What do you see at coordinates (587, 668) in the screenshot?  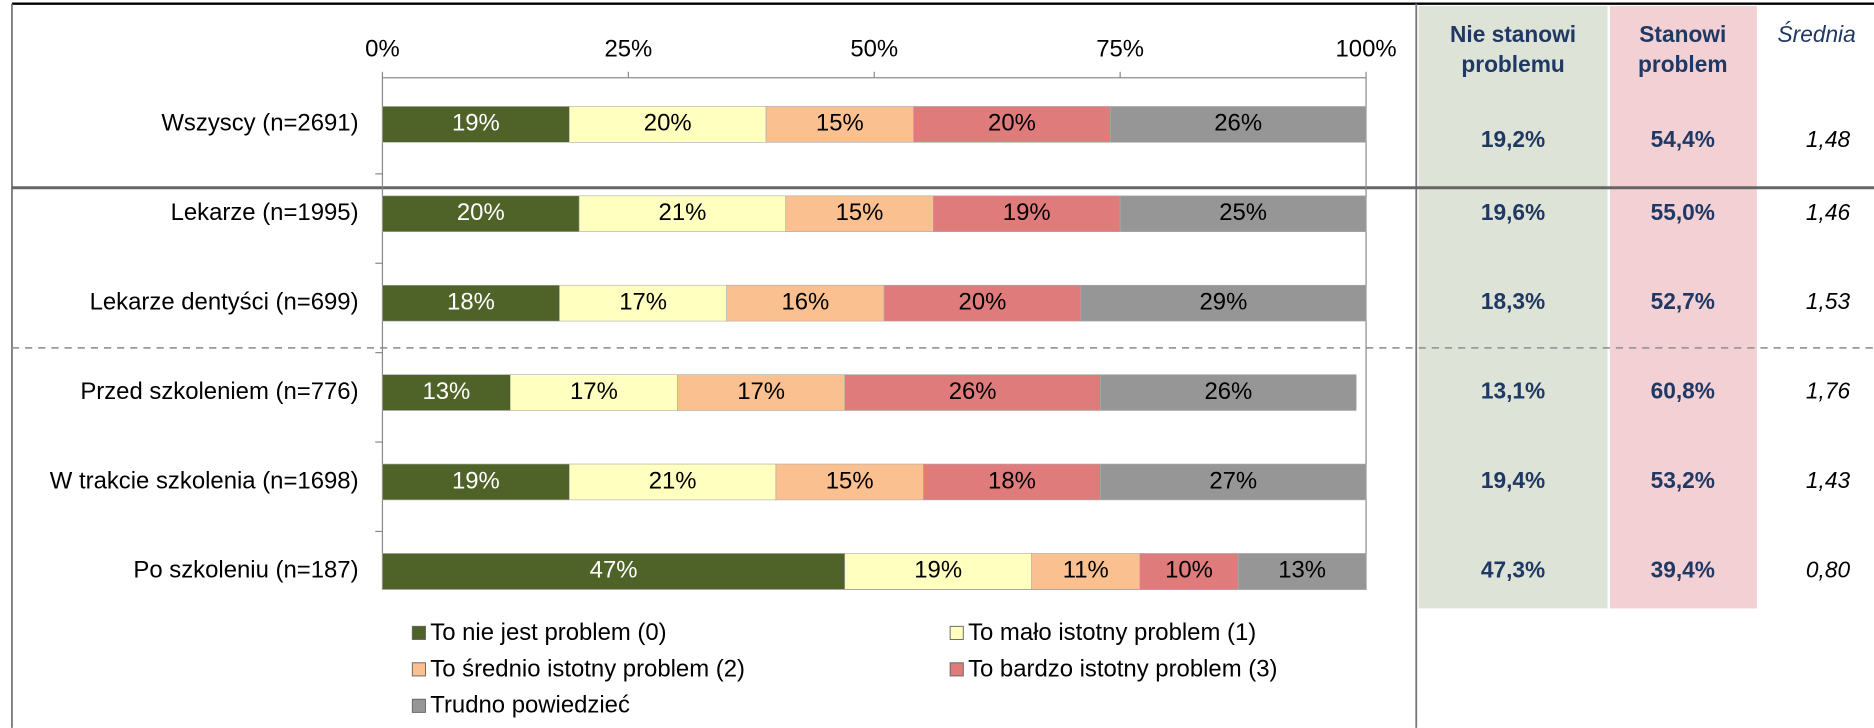 I see `legend-label: To średnio istotny problem (2)` at bounding box center [587, 668].